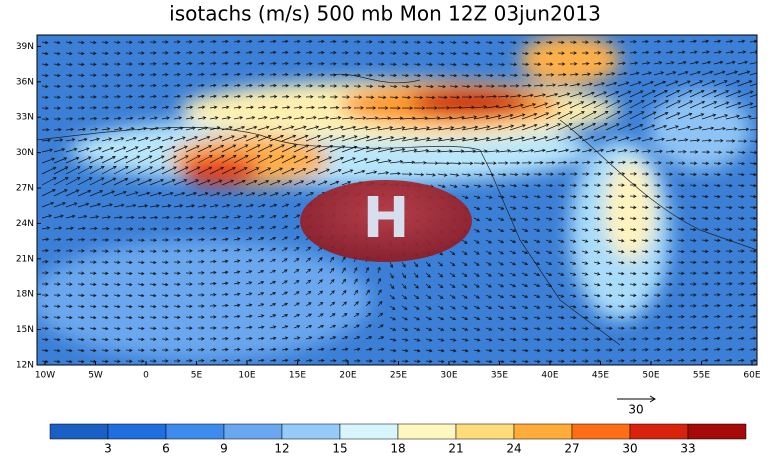 The height and width of the screenshot is (462, 770). What do you see at coordinates (297, 376) in the screenshot?
I see `lon-label: 15E` at bounding box center [297, 376].